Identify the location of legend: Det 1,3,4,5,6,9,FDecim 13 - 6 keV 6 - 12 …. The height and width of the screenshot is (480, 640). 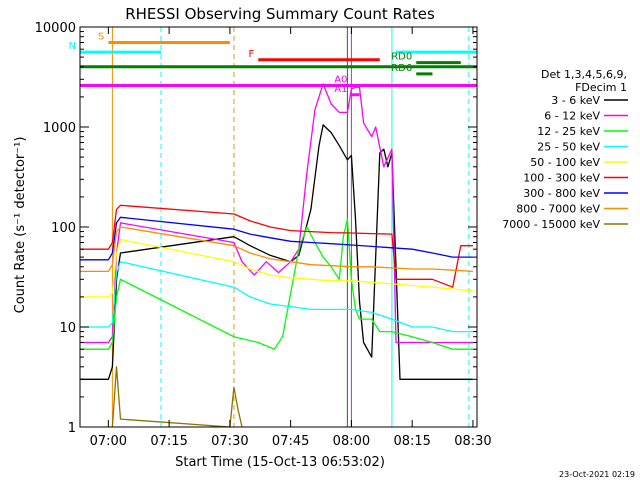
(565, 149).